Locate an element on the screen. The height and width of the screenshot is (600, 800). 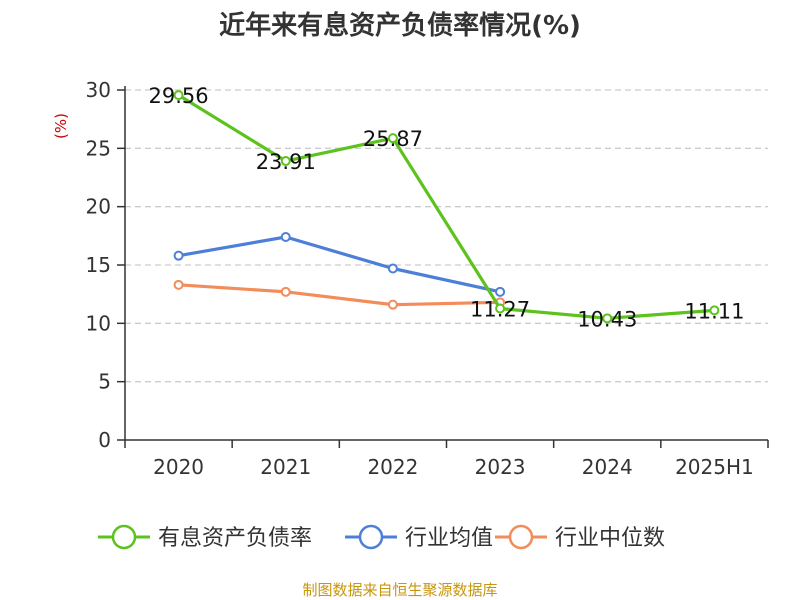
y-tick-label: 0 is located at coordinates (104, 440).